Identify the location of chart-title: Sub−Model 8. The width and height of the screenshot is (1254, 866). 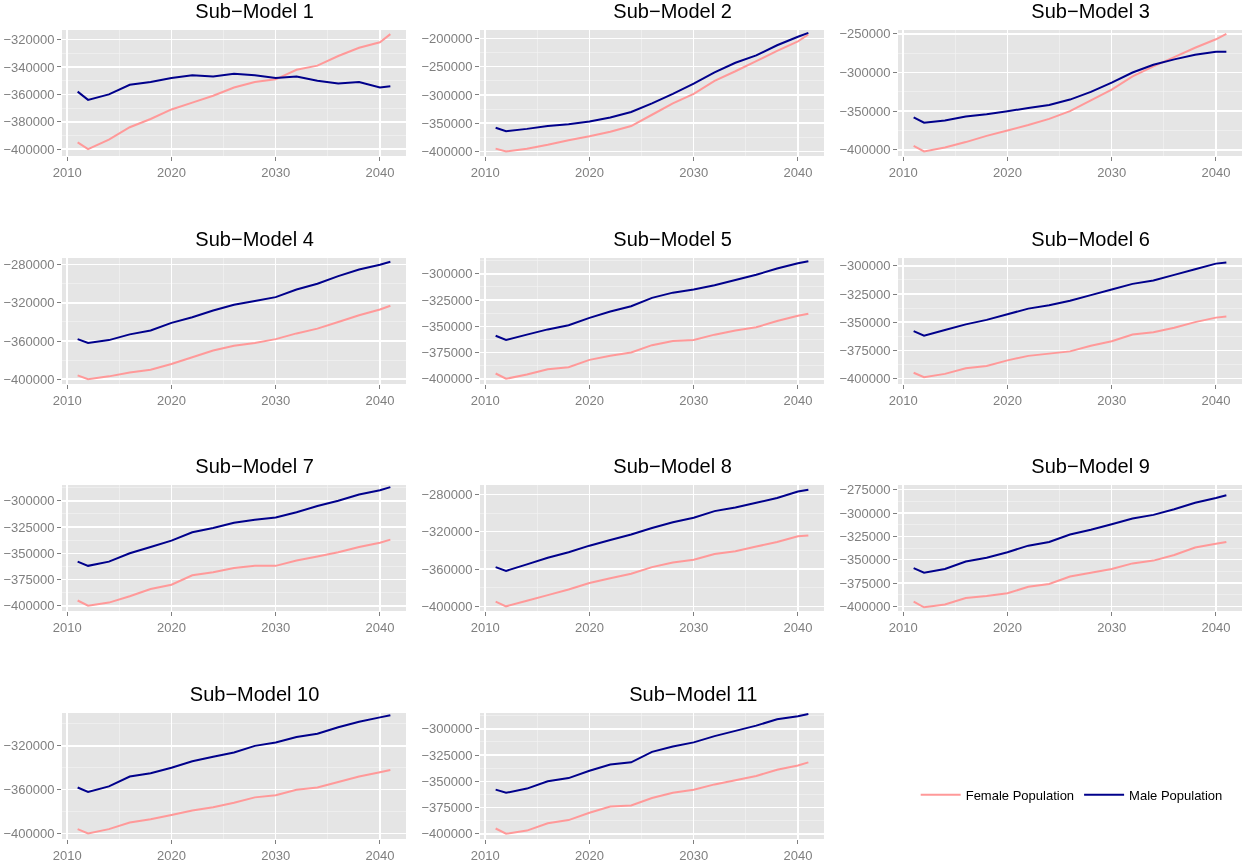
(672, 466).